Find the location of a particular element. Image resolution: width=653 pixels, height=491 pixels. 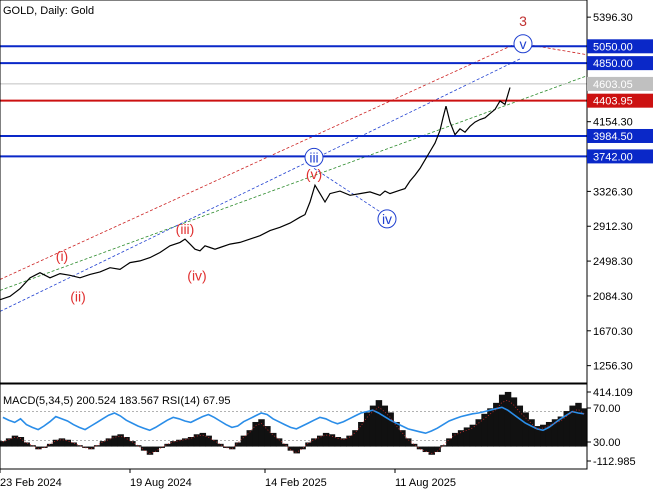

price-ytick-label: 4154.30 is located at coordinates (613, 123).